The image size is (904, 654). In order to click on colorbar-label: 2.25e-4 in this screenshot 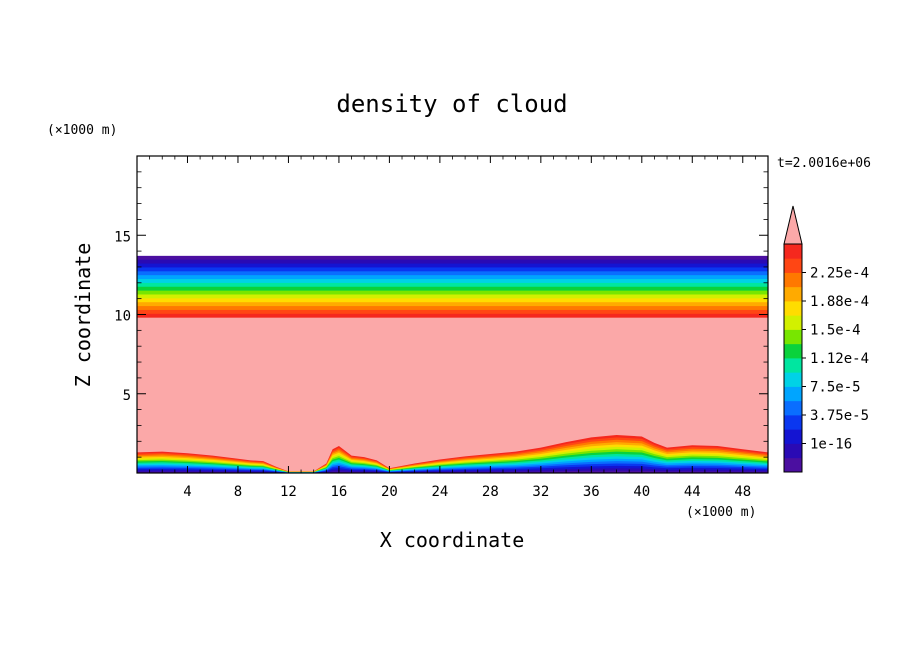, I will do `click(839, 274)`.